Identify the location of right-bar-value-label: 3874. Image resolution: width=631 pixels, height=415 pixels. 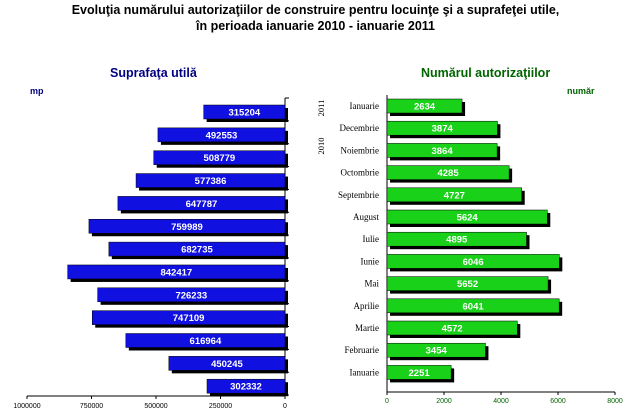
(443, 129).